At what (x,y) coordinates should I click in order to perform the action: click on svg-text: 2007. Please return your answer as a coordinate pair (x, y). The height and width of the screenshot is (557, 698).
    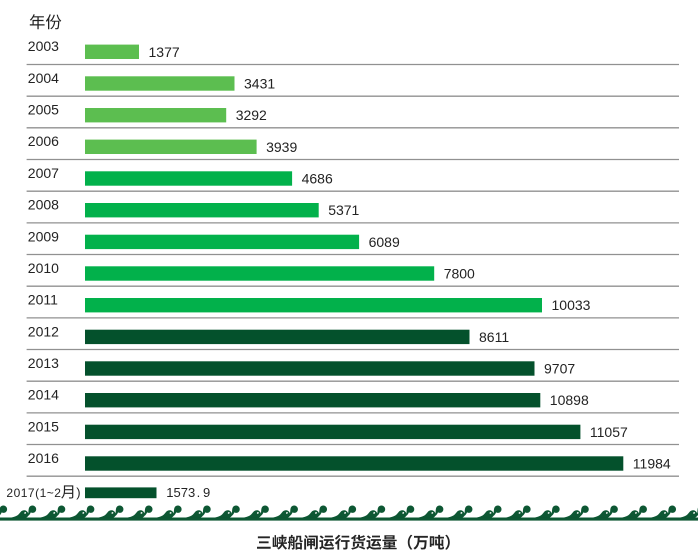
    Looking at the image, I should click on (43, 173).